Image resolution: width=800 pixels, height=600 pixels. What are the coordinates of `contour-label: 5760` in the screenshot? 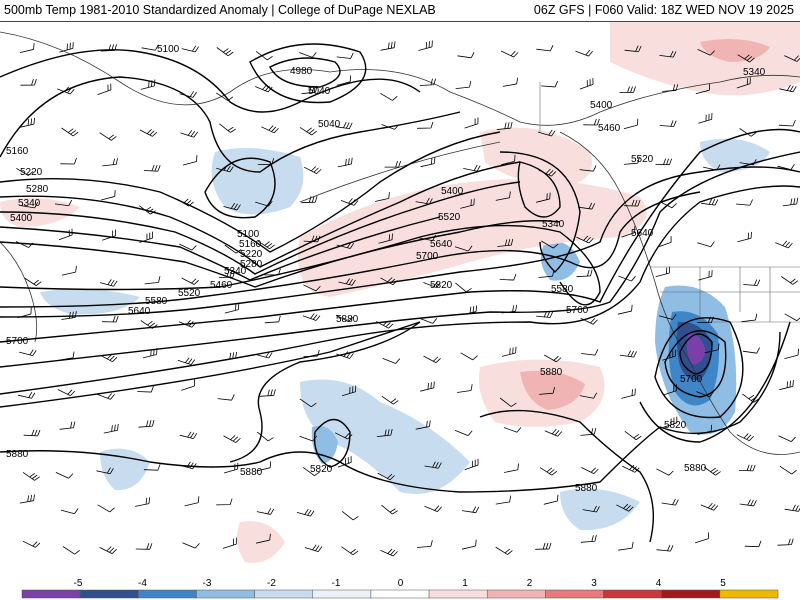 It's located at (577, 310).